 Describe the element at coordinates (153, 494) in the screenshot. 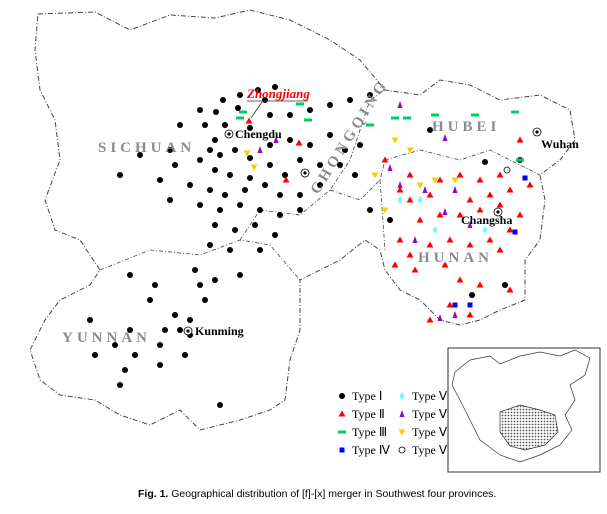

I see `caption-label: Fig. 1.` at that location.